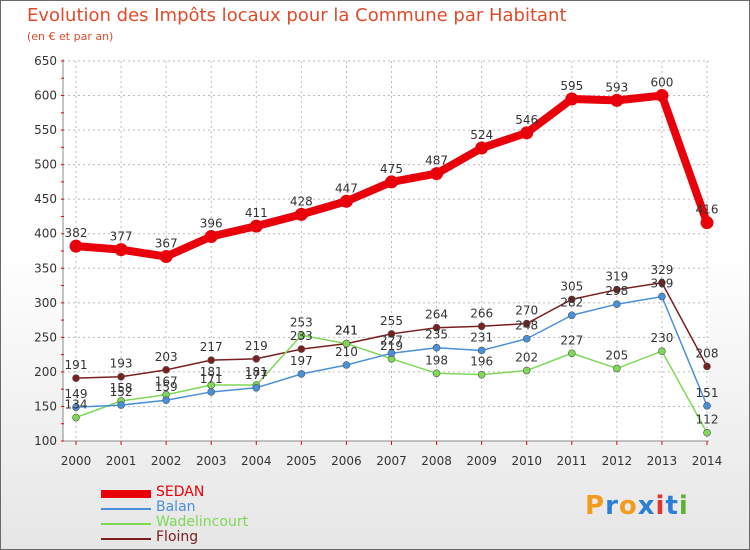 The image size is (750, 550). Describe the element at coordinates (661, 83) in the screenshot. I see `data-label: 600` at that location.